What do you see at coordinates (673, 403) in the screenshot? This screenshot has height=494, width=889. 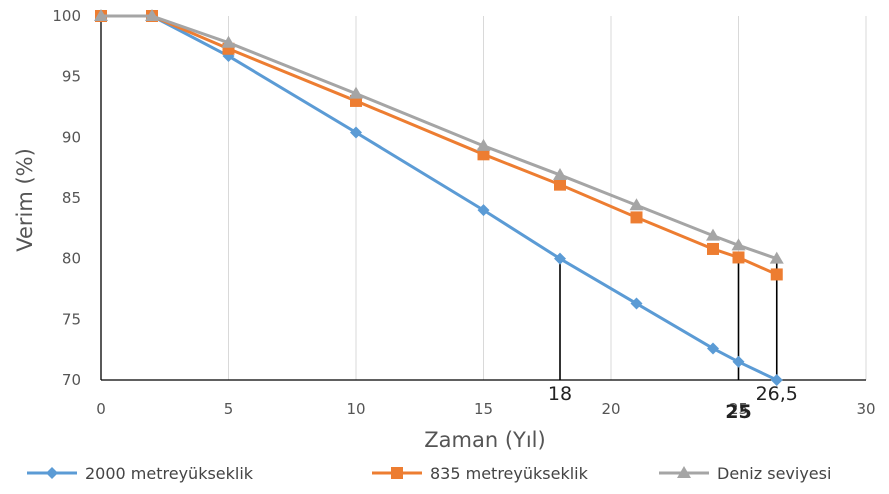 I see `annotation-labels: 18 25 26,5` at bounding box center [673, 403].